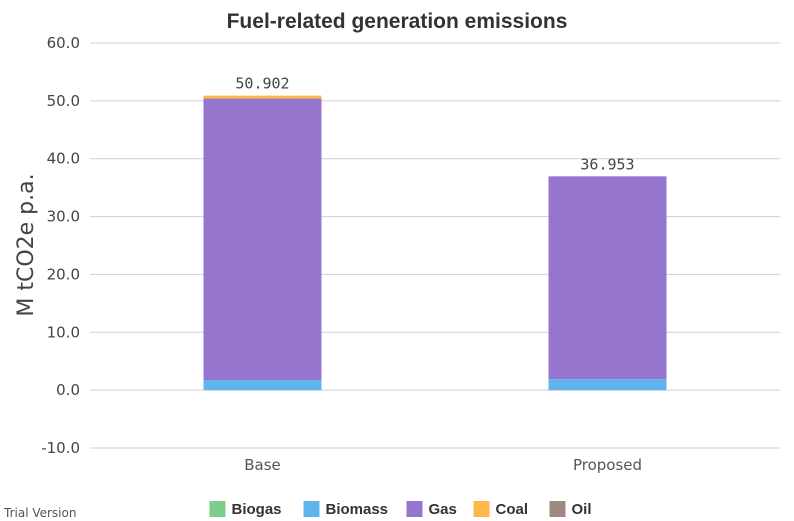 This screenshot has height=521, width=794. I want to click on y-tick-label: -10.0, so click(60, 448).